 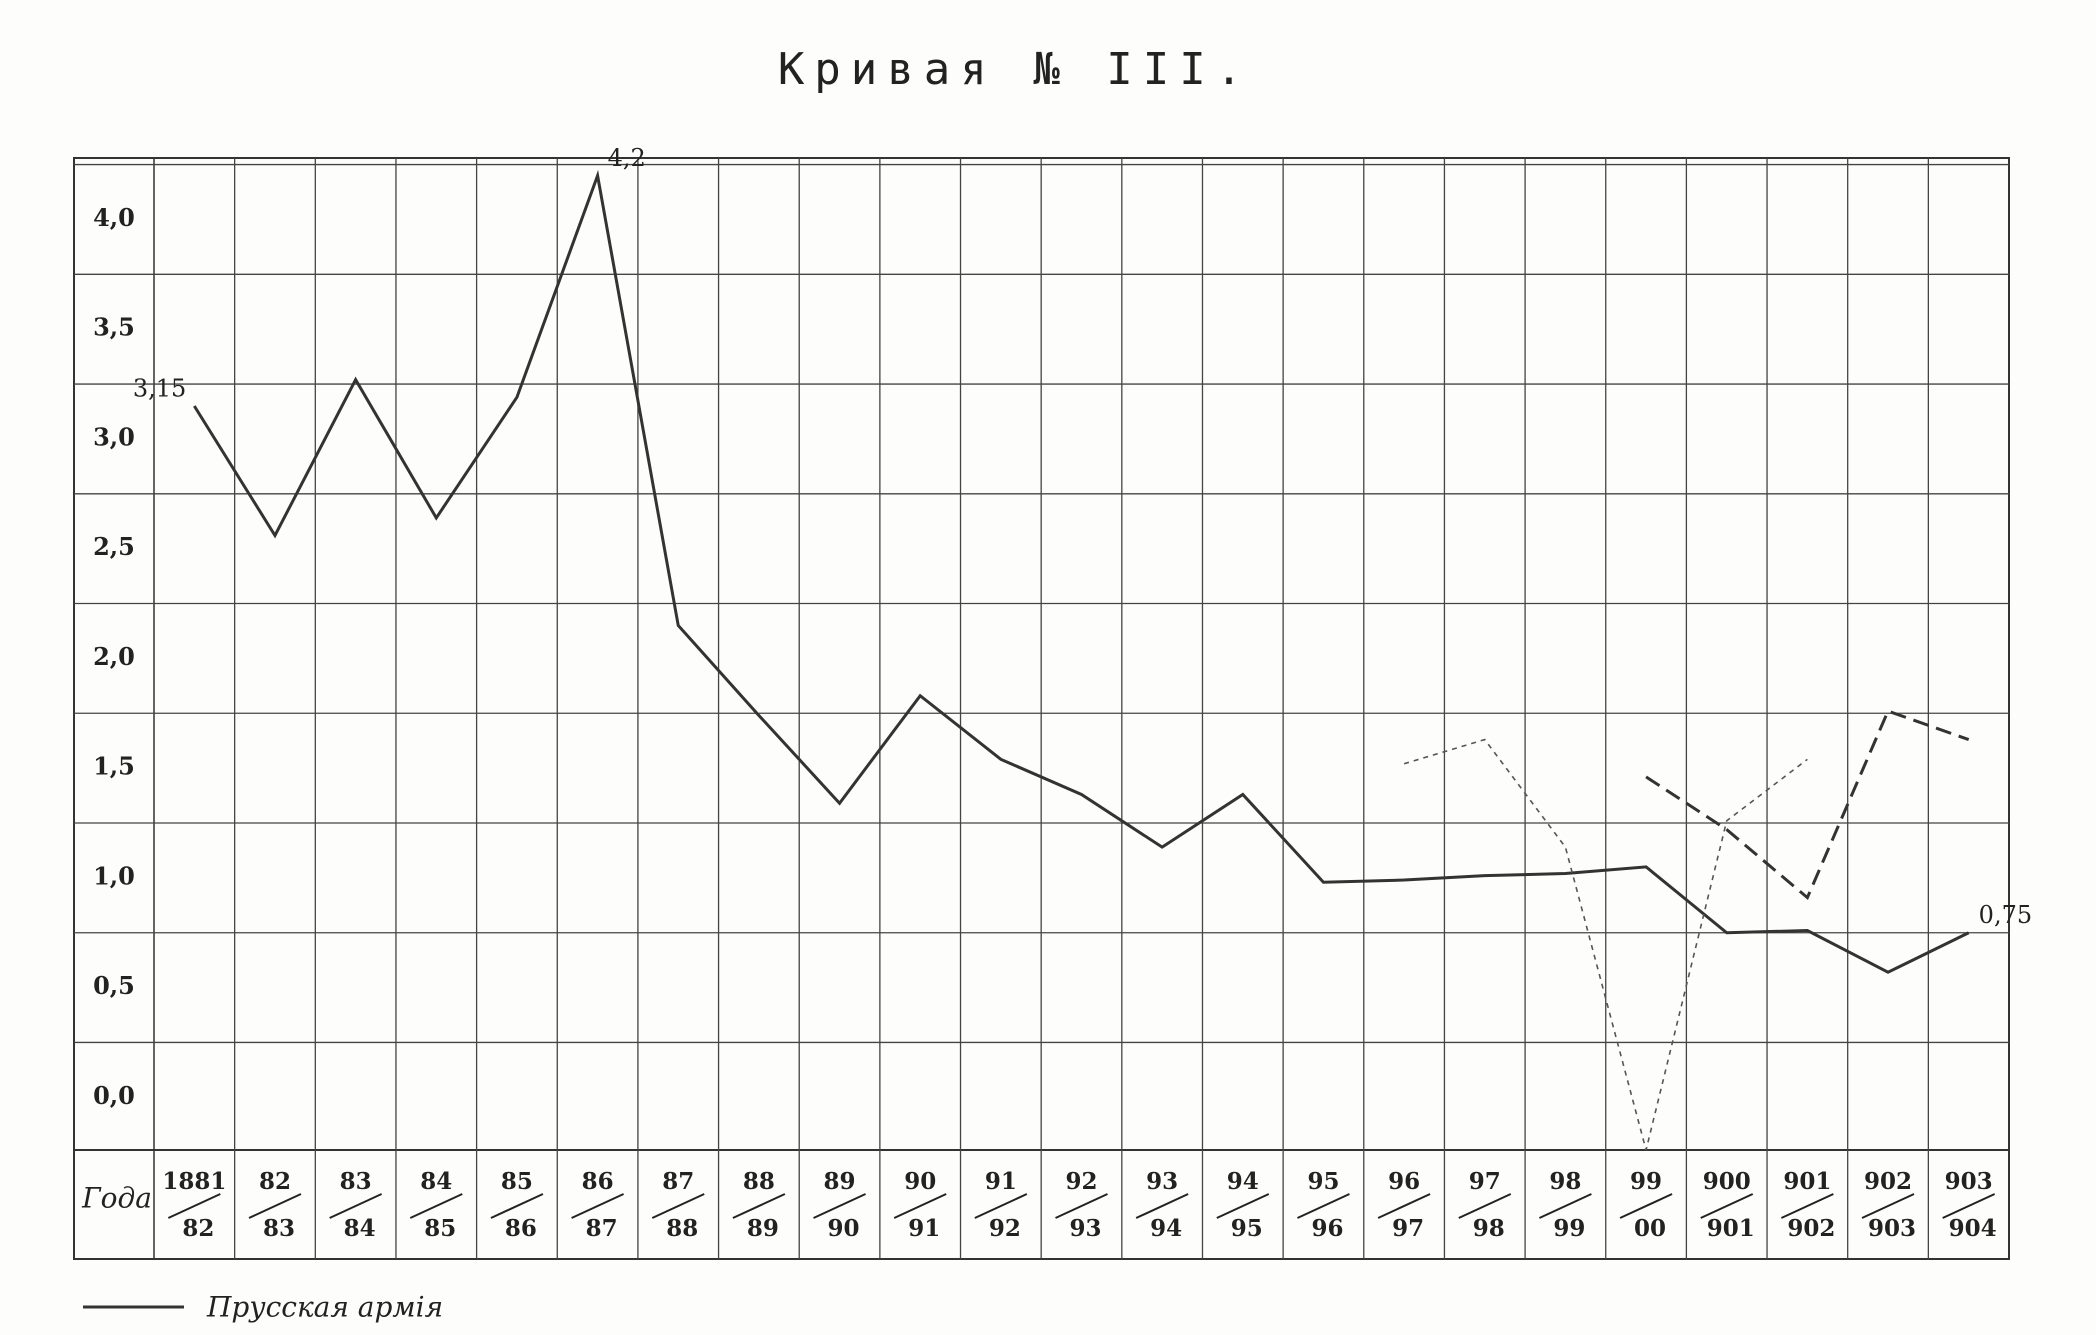 I want to click on y-tick-label: 3,0, so click(x=114, y=436).